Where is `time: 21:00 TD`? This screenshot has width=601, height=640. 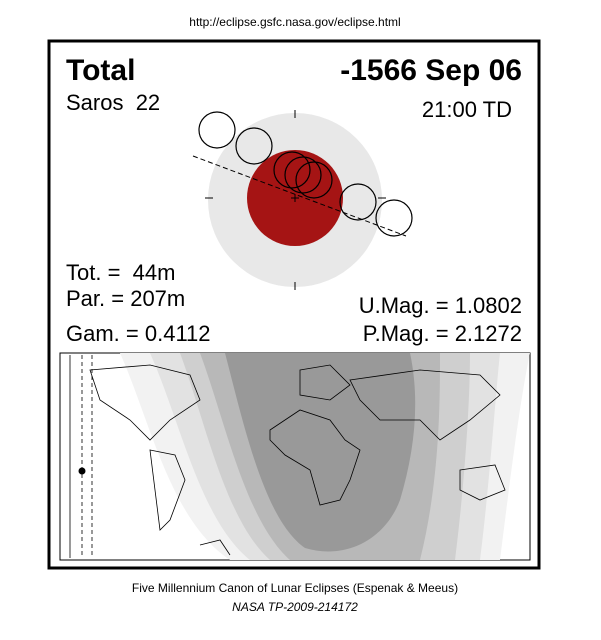 time: 21:00 TD is located at coordinates (467, 109).